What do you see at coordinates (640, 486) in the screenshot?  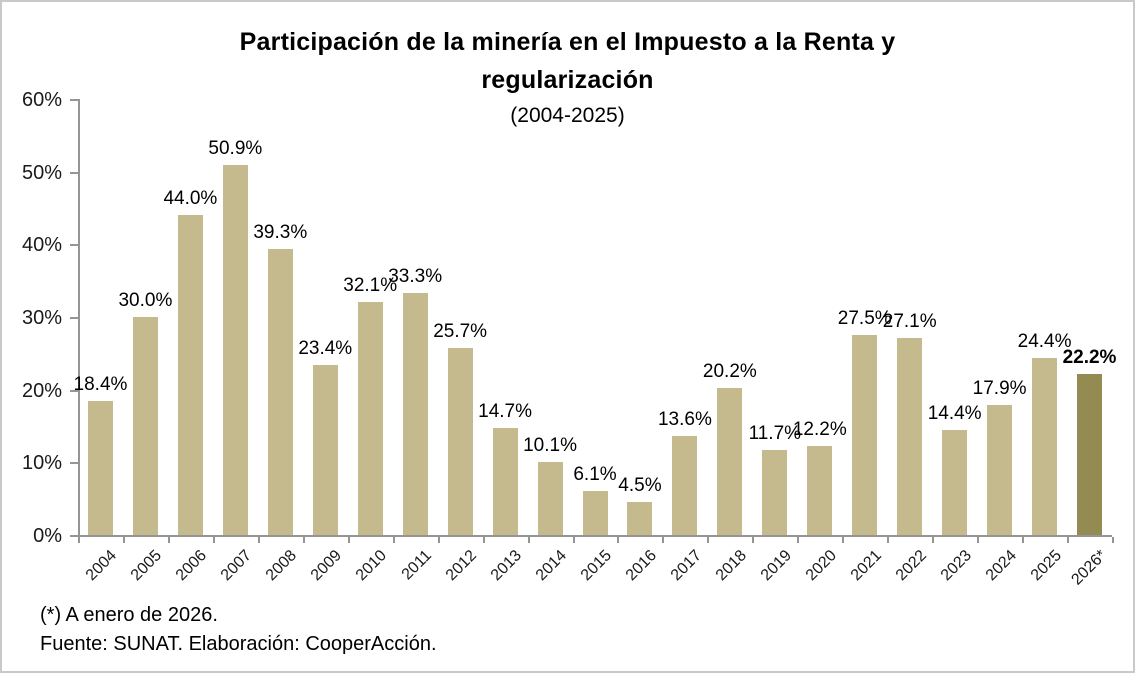 I see `bar-value-label: 4.5%` at bounding box center [640, 486].